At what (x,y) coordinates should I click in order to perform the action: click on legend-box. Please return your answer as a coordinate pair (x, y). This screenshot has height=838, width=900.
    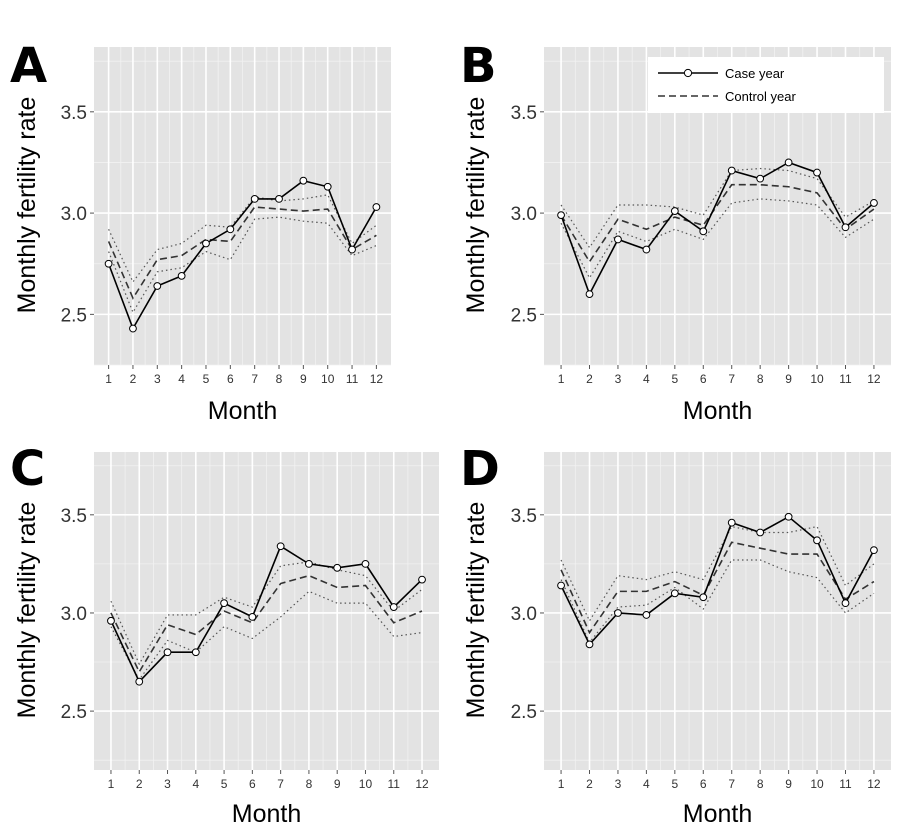
    Looking at the image, I should click on (766, 85).